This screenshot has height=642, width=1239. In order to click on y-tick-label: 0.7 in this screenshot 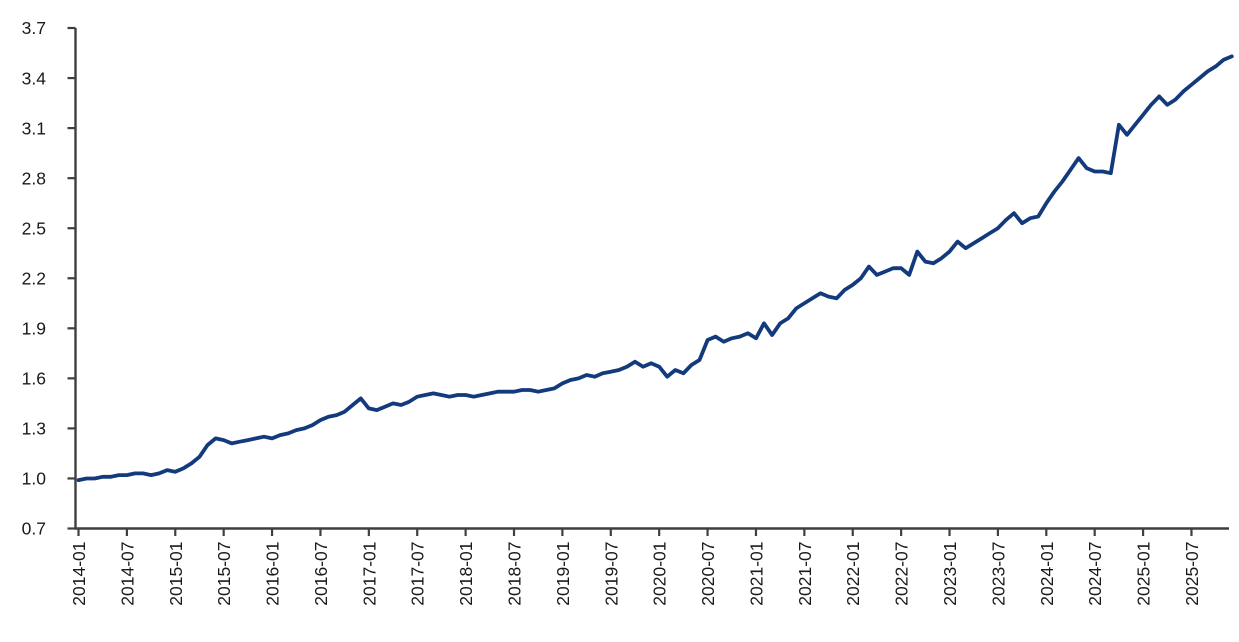, I will do `click(34, 529)`.